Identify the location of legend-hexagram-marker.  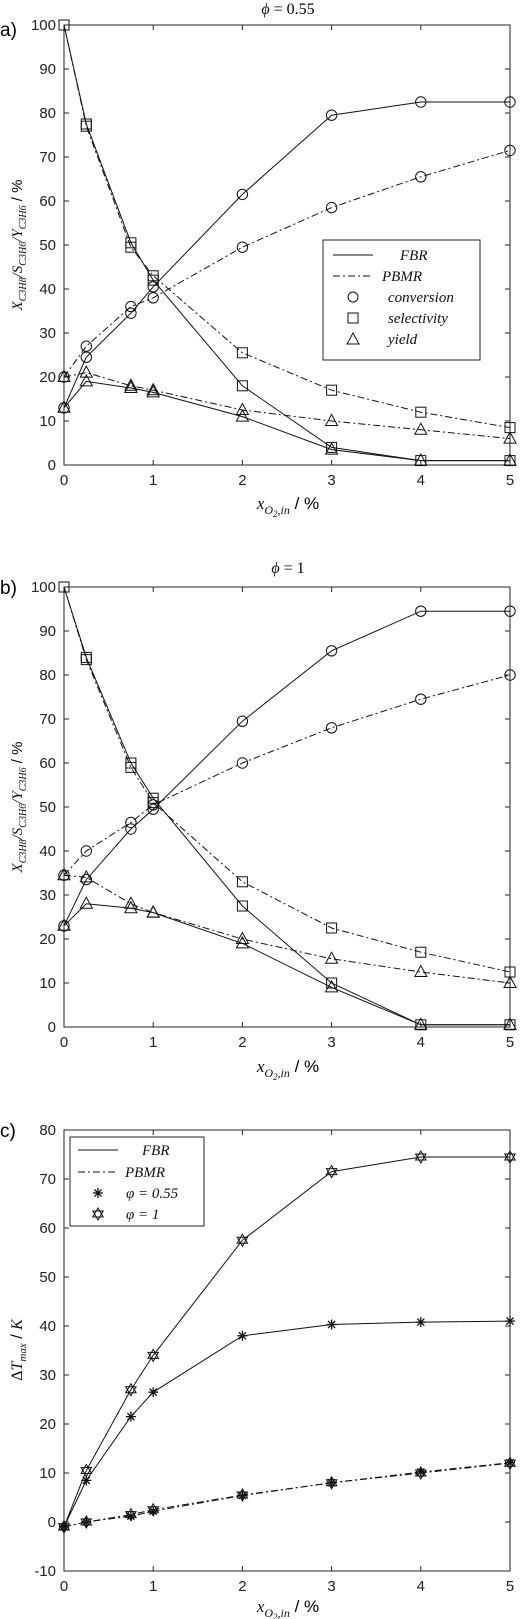
(98, 1214).